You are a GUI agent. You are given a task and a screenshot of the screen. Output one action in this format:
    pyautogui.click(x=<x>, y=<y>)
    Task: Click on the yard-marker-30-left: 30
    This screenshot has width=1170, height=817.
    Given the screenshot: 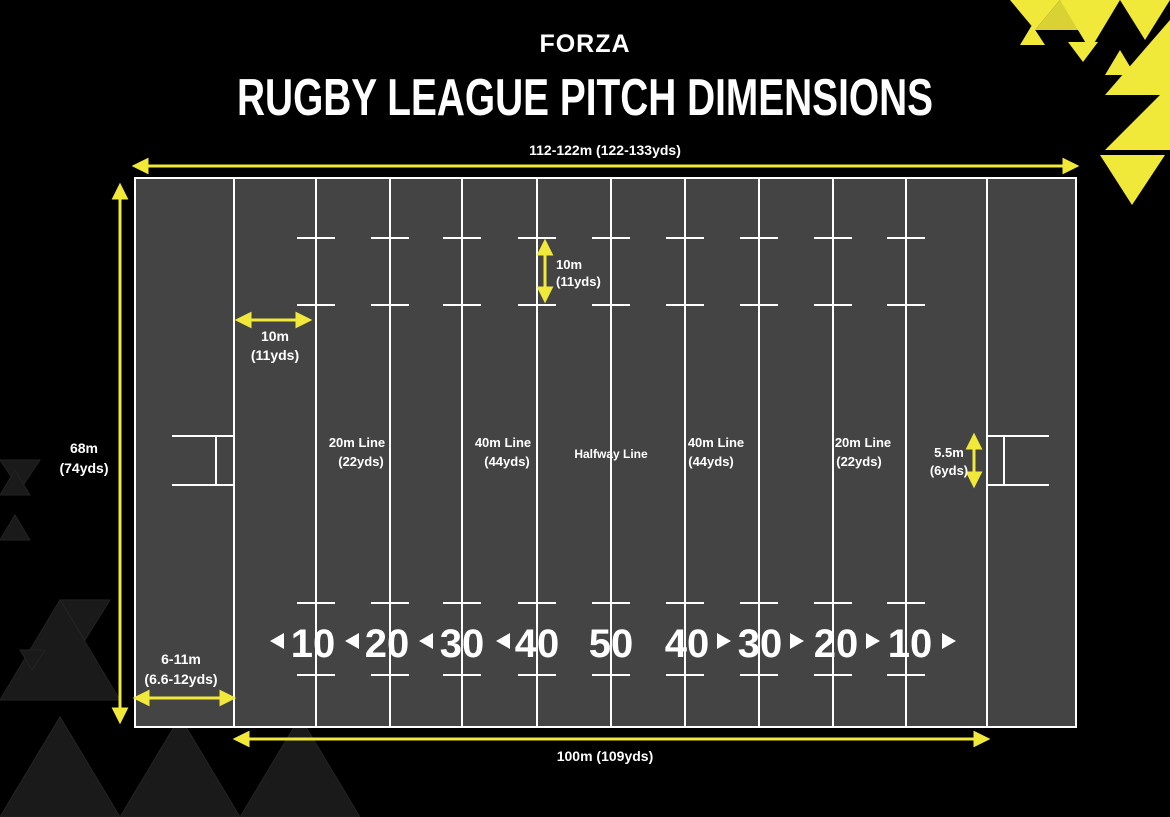 What is the action you would take?
    pyautogui.click(x=462, y=644)
    